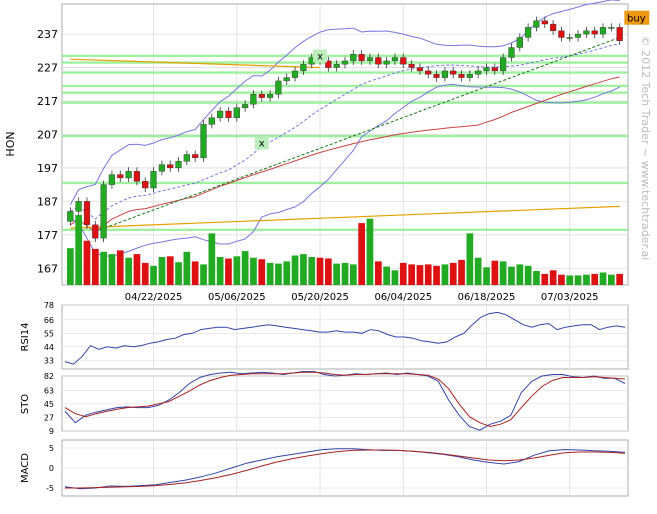 The width and height of the screenshot is (657, 514). Describe the element at coordinates (49, 320) in the screenshot. I see `rsi-tick-label: 66` at that location.